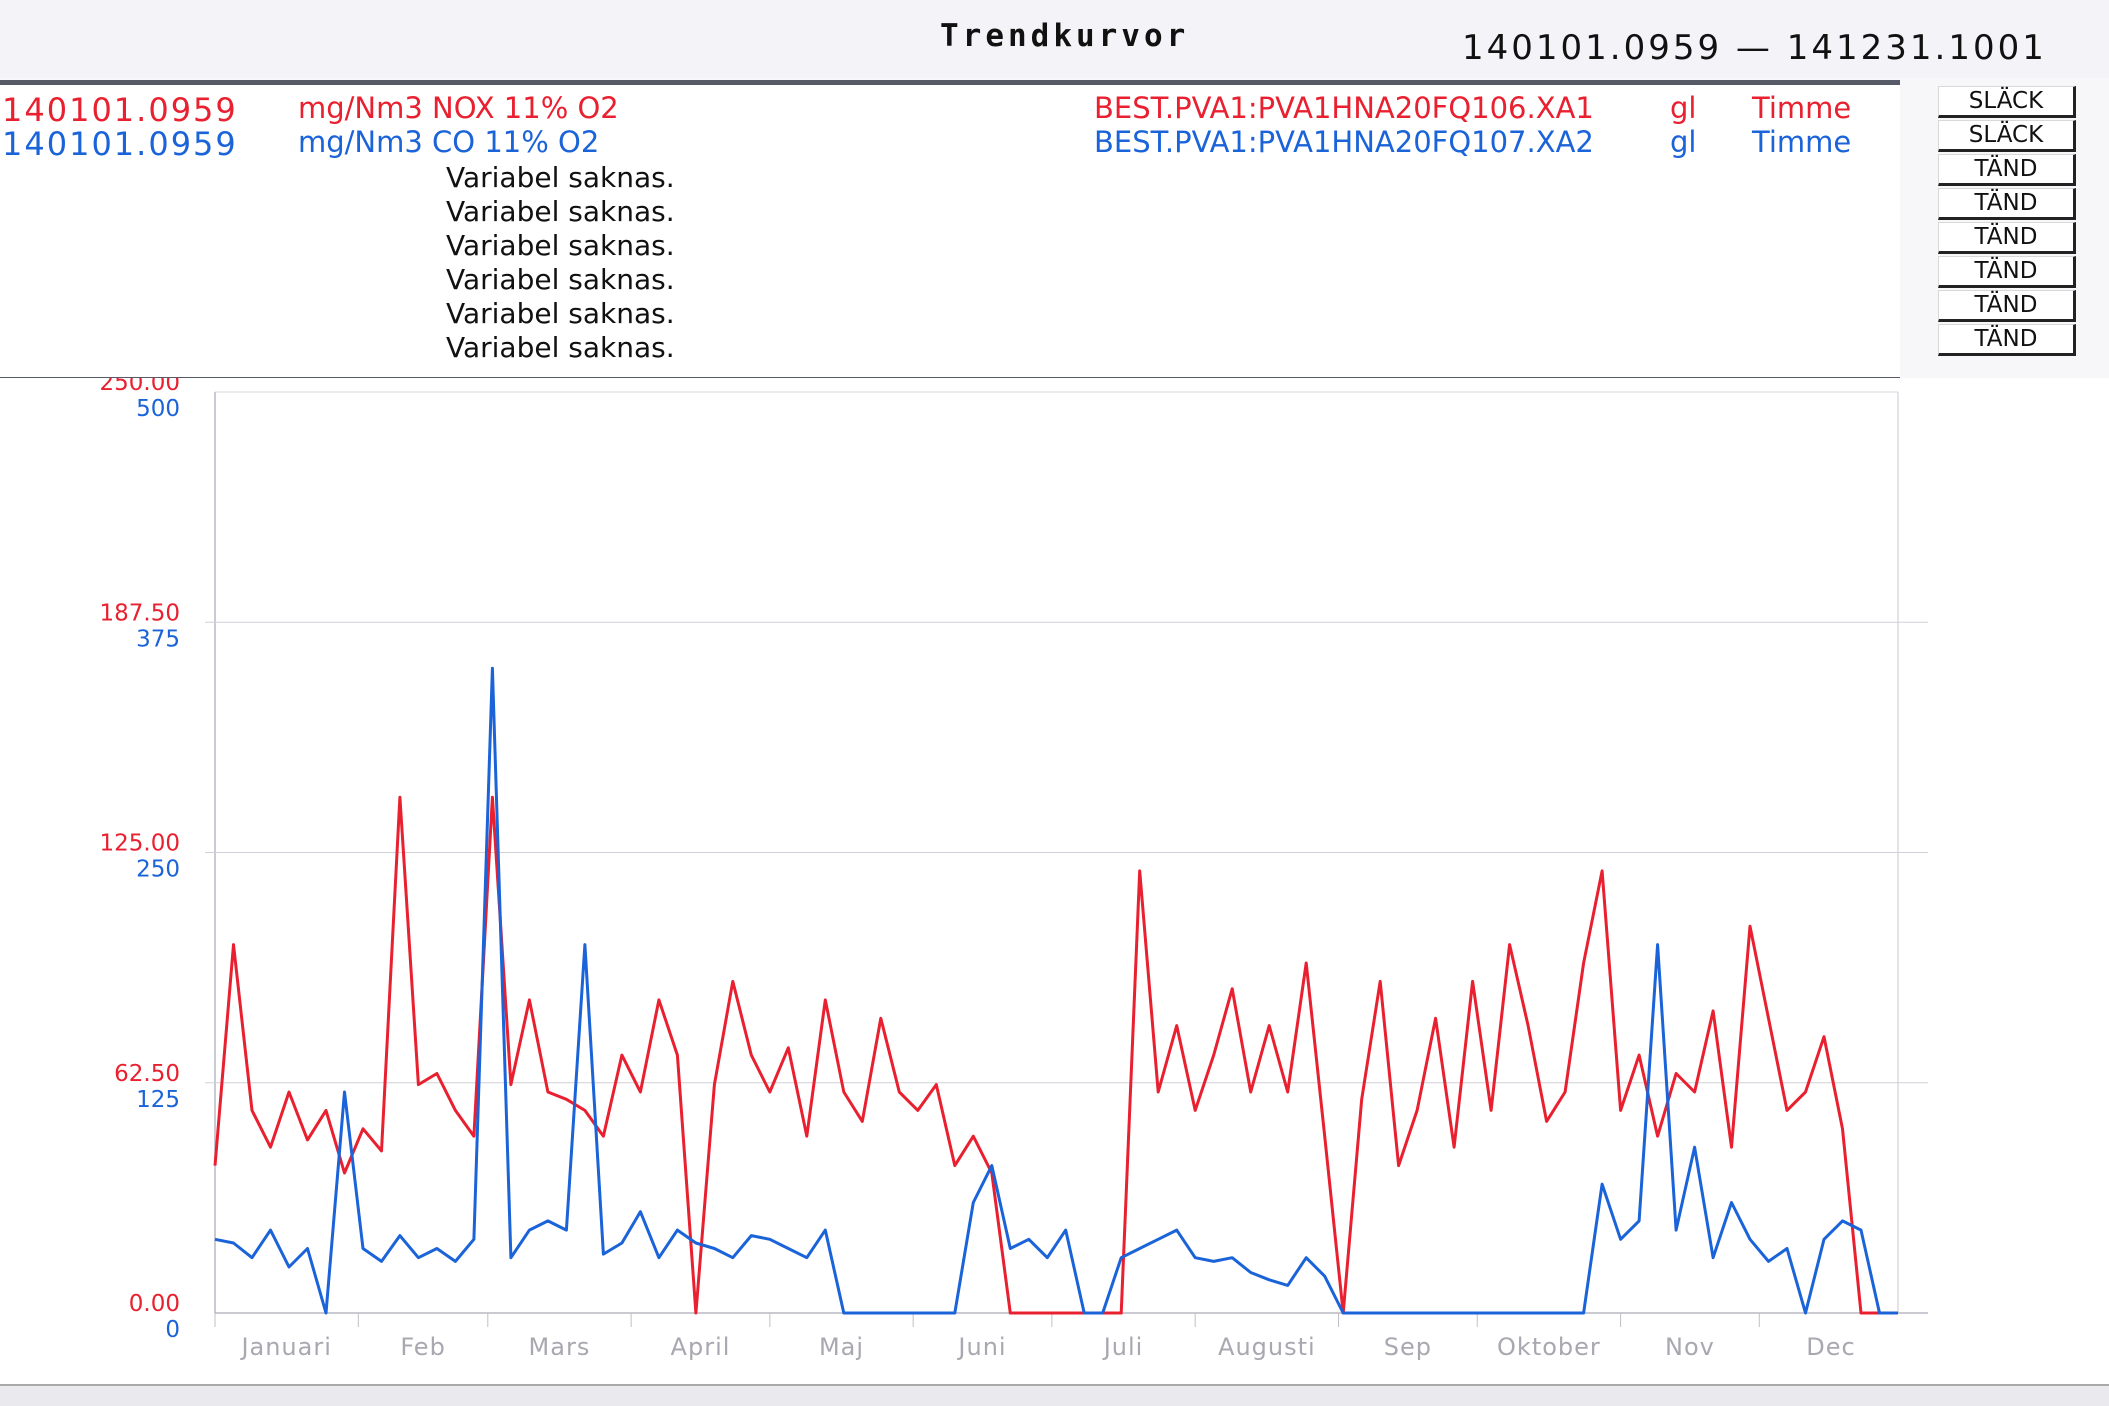 The height and width of the screenshot is (1406, 2109). I want to click on legend-unit: mg/Nm3 NOX 11% O2, so click(458, 108).